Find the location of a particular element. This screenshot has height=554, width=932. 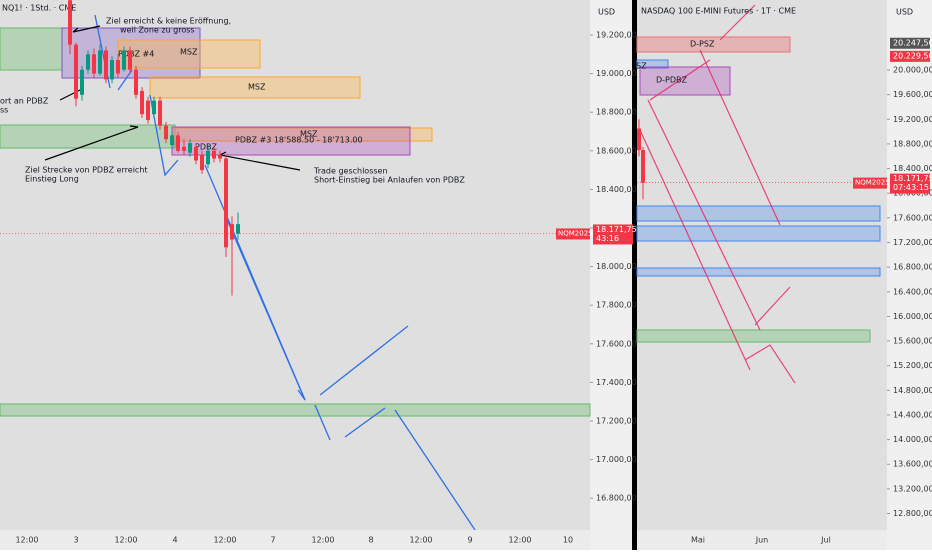

badge-countdown: 43:16 is located at coordinates (607, 238).